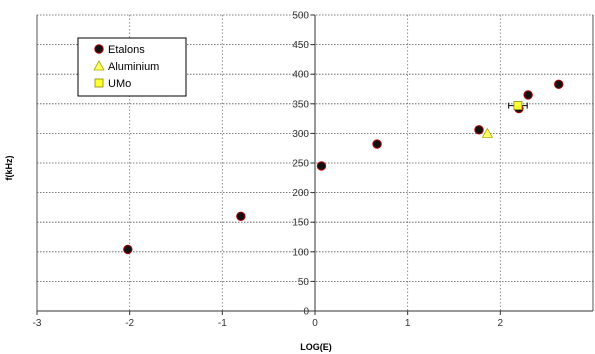 The image size is (595, 354). Describe the element at coordinates (300, 164) in the screenshot. I see `y-tick-label: 250` at that location.